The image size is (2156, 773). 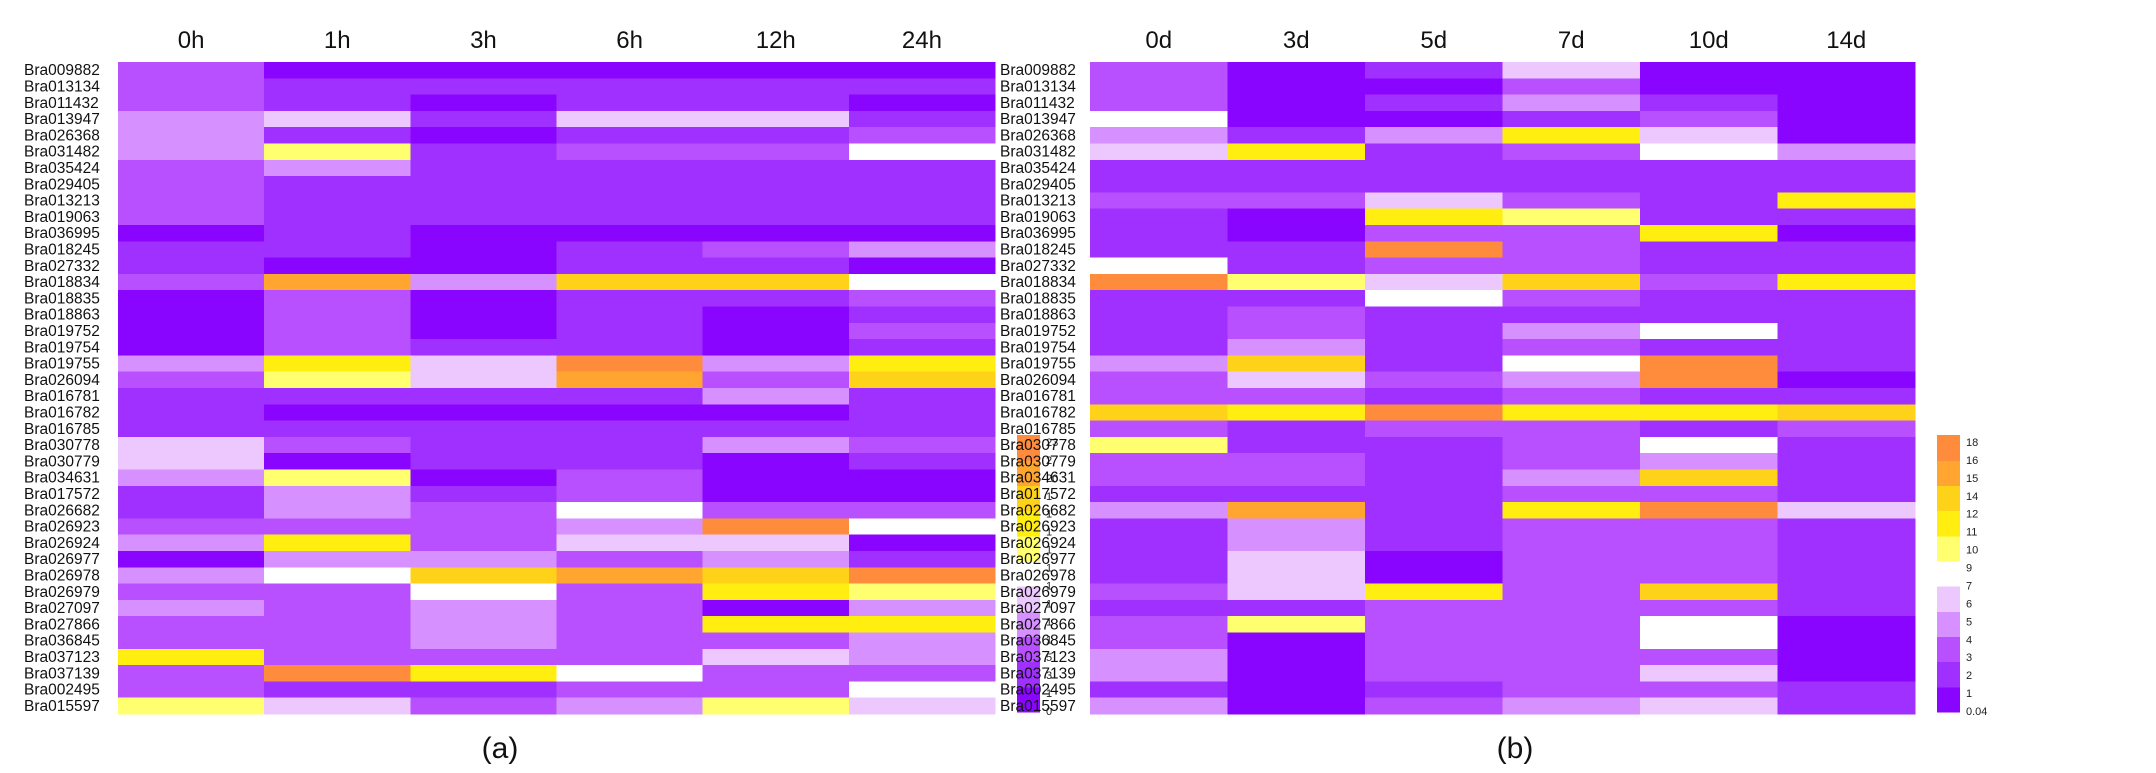 What do you see at coordinates (1049, 676) in the screenshot?
I see `legend-tick-label: 3` at bounding box center [1049, 676].